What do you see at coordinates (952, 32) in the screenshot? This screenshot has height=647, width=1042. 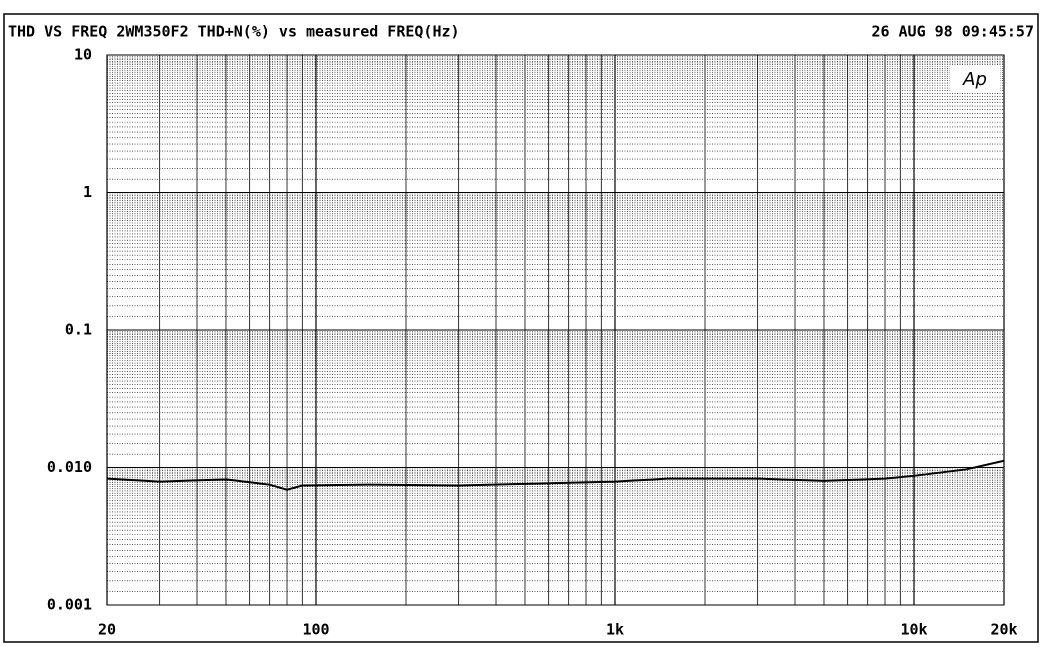 I see `timestamp: 26 AUG 98 09:45:57` at bounding box center [952, 32].